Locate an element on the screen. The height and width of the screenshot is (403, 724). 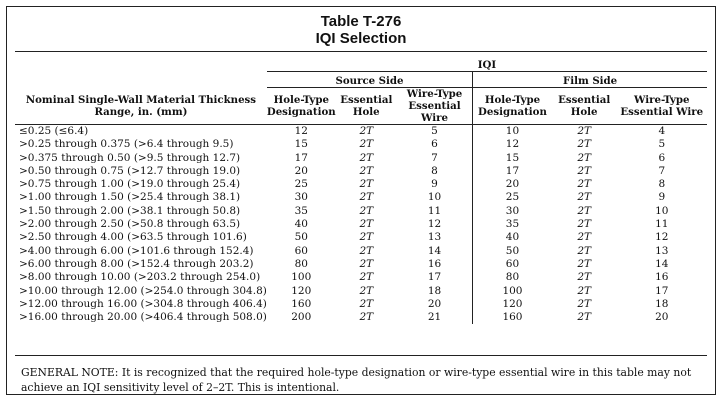
film-wire-type-cell: 12 is located at coordinates (662, 237).